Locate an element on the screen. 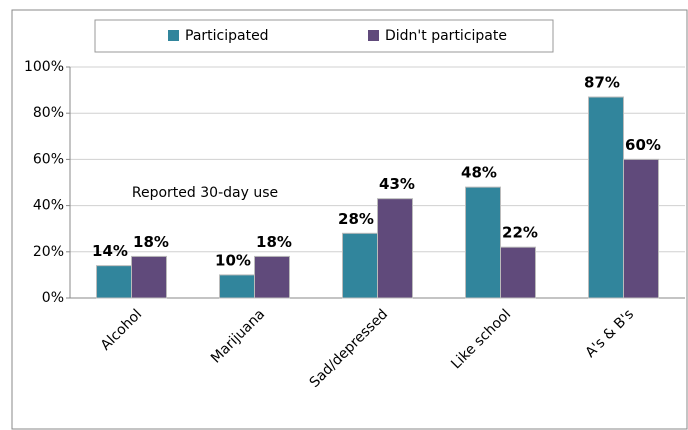 The width and height of the screenshot is (688, 430). y-tick-label: 20% is located at coordinates (48, 252).